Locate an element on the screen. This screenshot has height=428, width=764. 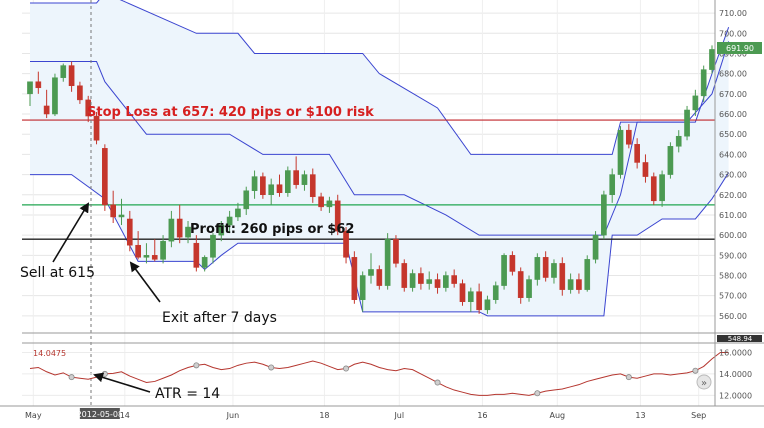
exit-annotation: Exit after 7 days is located at coordinates (219, 318).